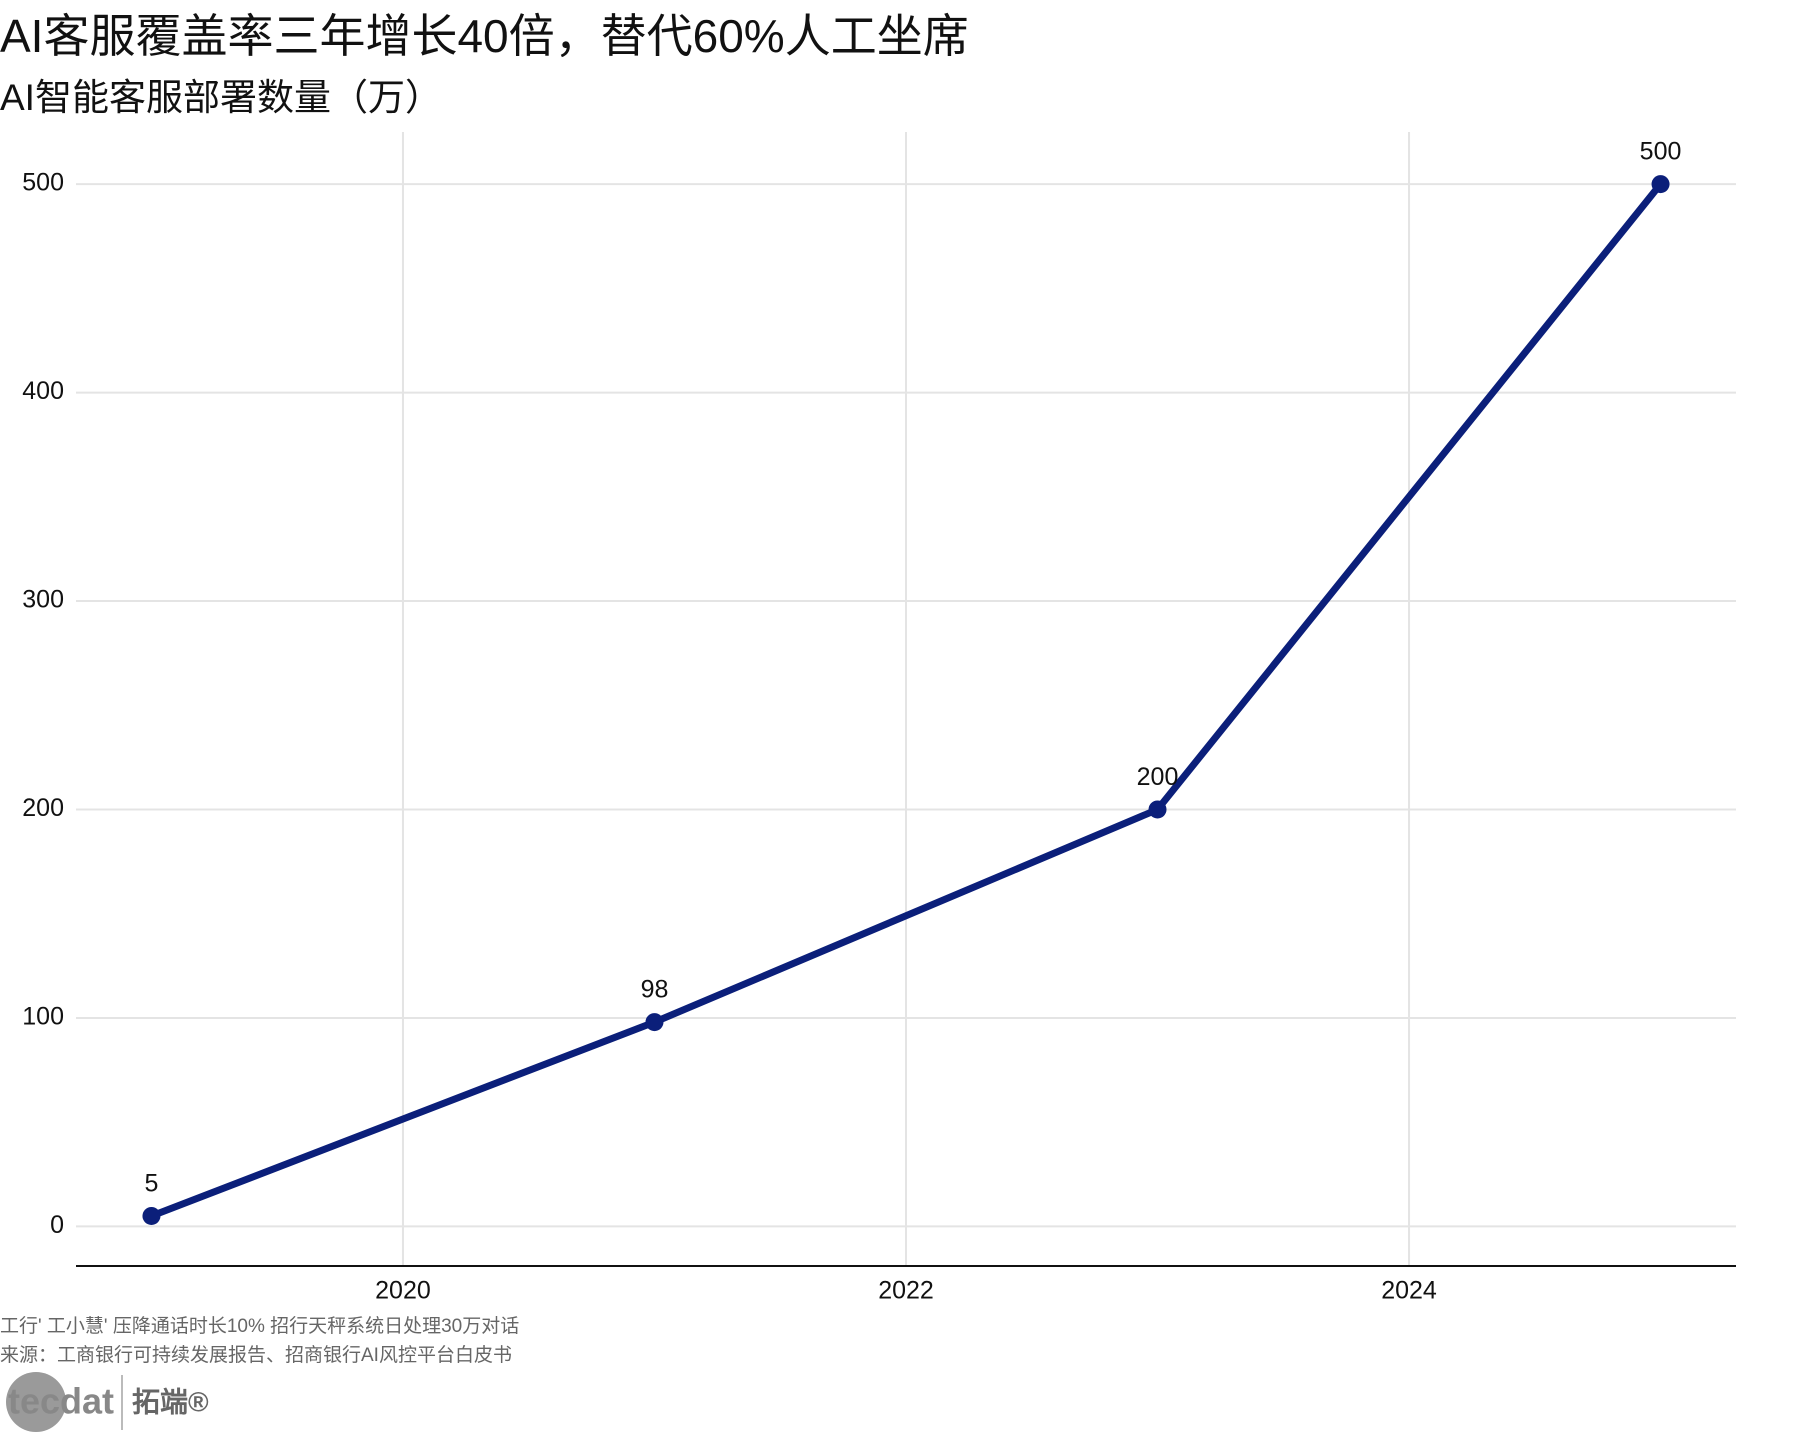 This screenshot has height=1440, width=1800. What do you see at coordinates (1661, 152) in the screenshot?
I see `data-label: 500` at bounding box center [1661, 152].